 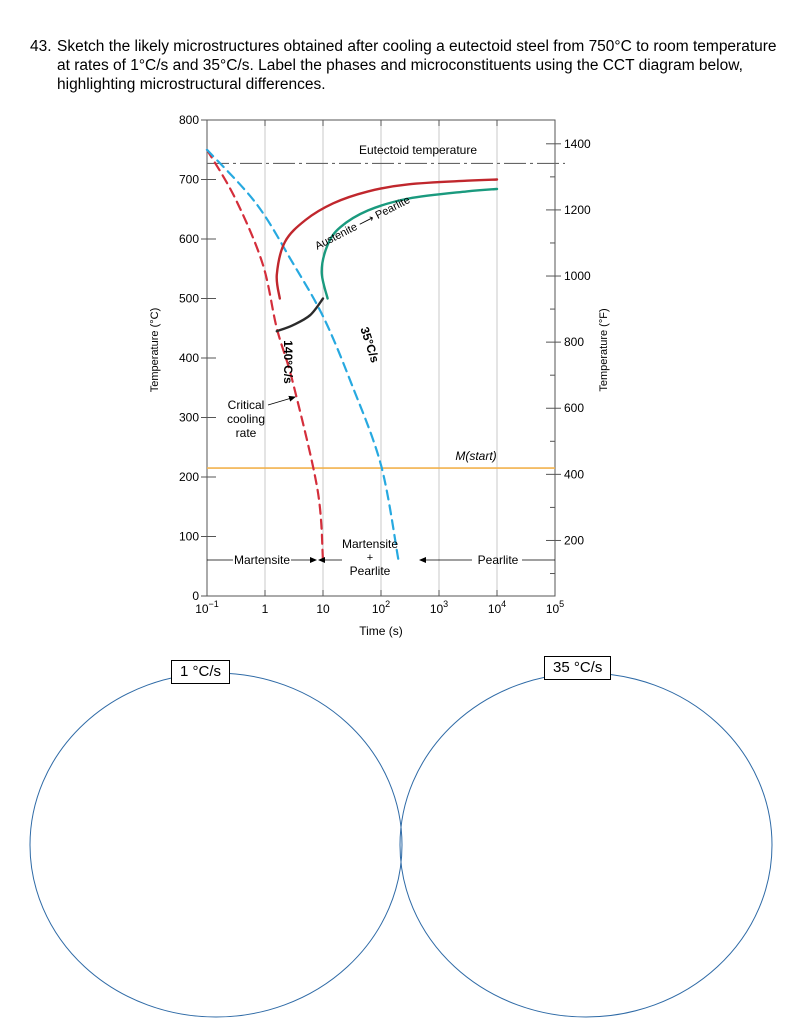 What do you see at coordinates (577, 144) in the screenshot?
I see `y-tick-label-right: 1400` at bounding box center [577, 144].